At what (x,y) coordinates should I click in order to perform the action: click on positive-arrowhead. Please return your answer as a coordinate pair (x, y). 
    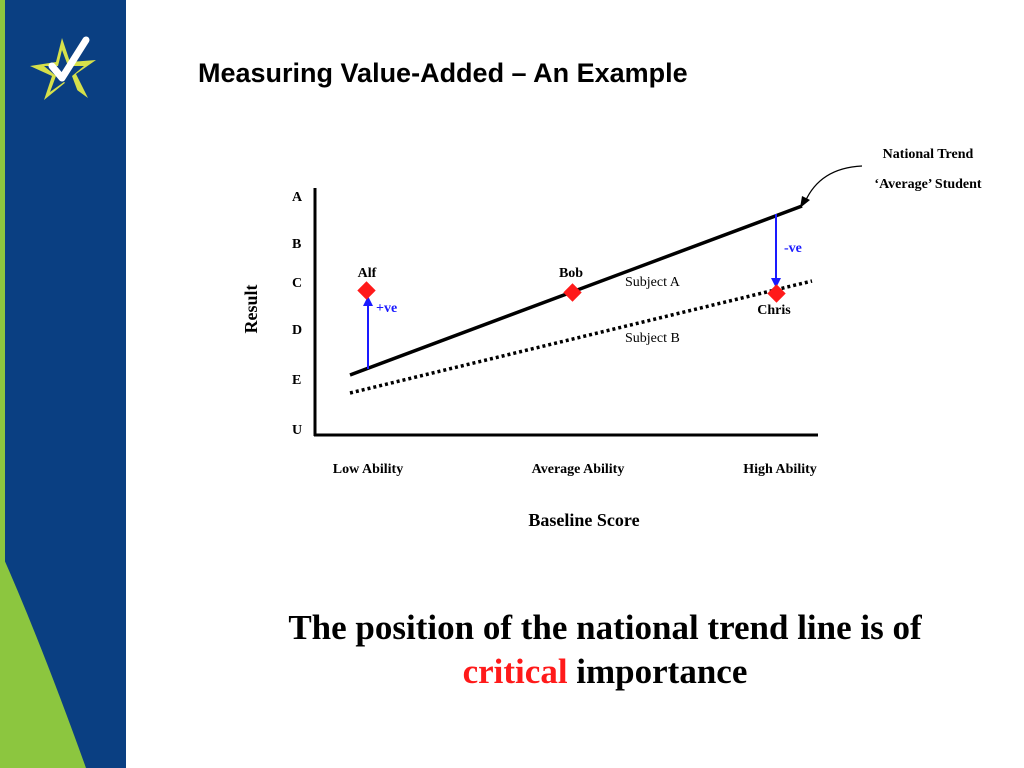
    Looking at the image, I should click on (368, 301).